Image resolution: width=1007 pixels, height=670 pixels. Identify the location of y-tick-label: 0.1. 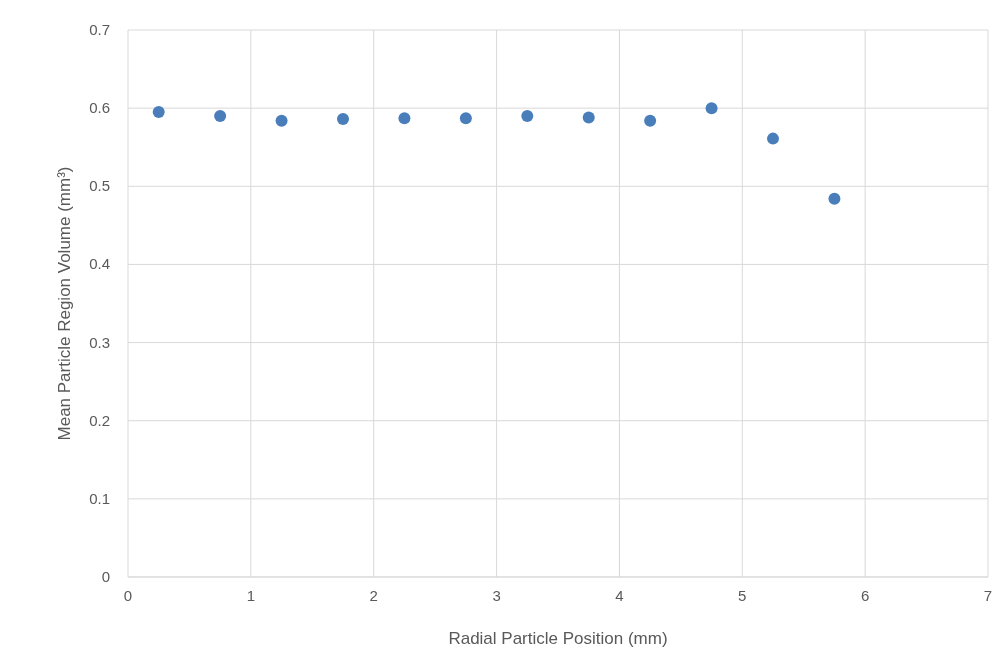
(99, 498).